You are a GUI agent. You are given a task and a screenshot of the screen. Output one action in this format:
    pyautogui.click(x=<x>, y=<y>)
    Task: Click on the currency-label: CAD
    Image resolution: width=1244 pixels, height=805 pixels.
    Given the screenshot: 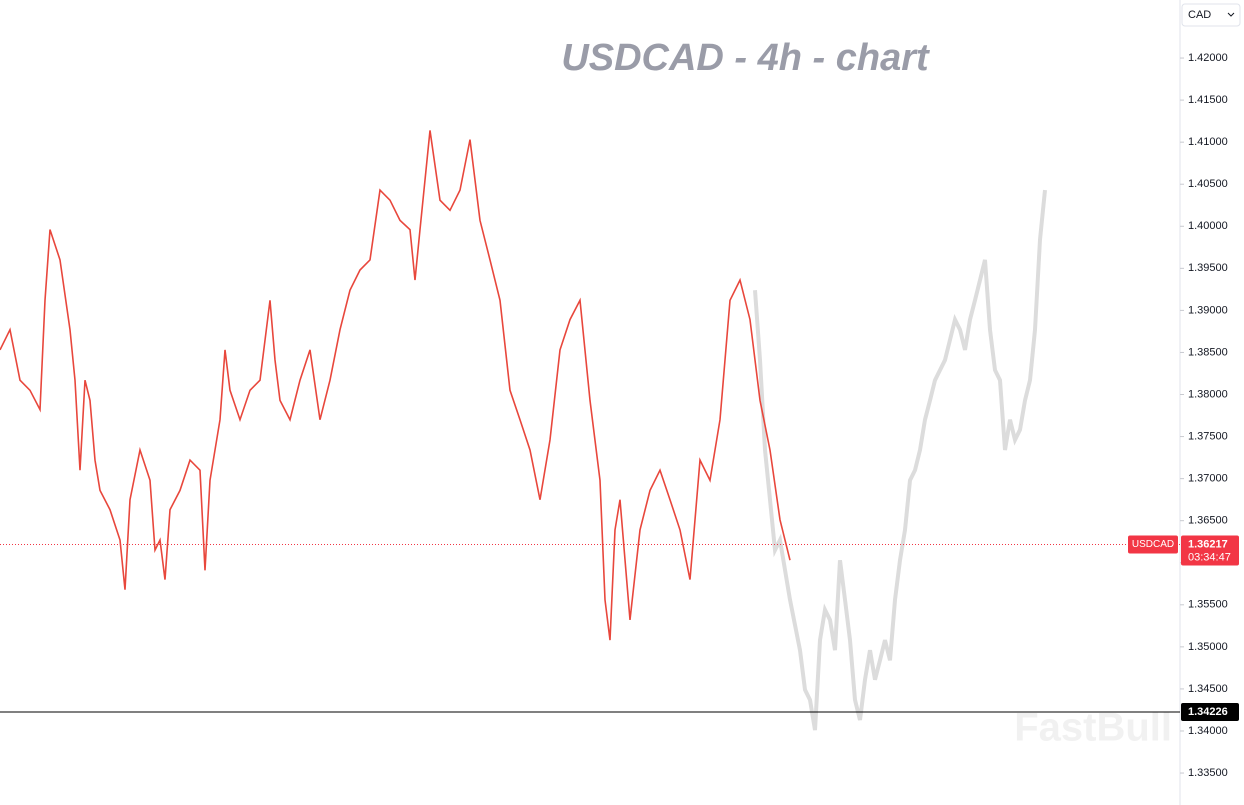 What is the action you would take?
    pyautogui.click(x=1199, y=15)
    